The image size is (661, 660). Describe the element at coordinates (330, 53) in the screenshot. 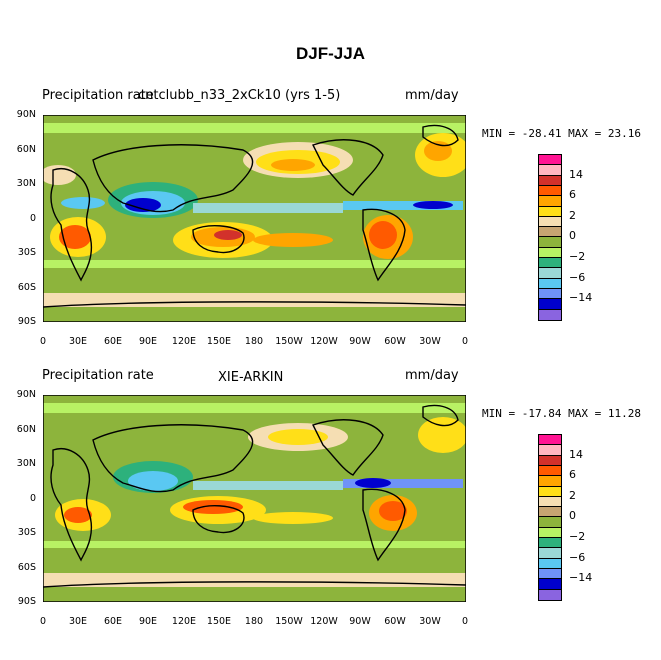

I see `figure-title: DJF-JJA` at that location.